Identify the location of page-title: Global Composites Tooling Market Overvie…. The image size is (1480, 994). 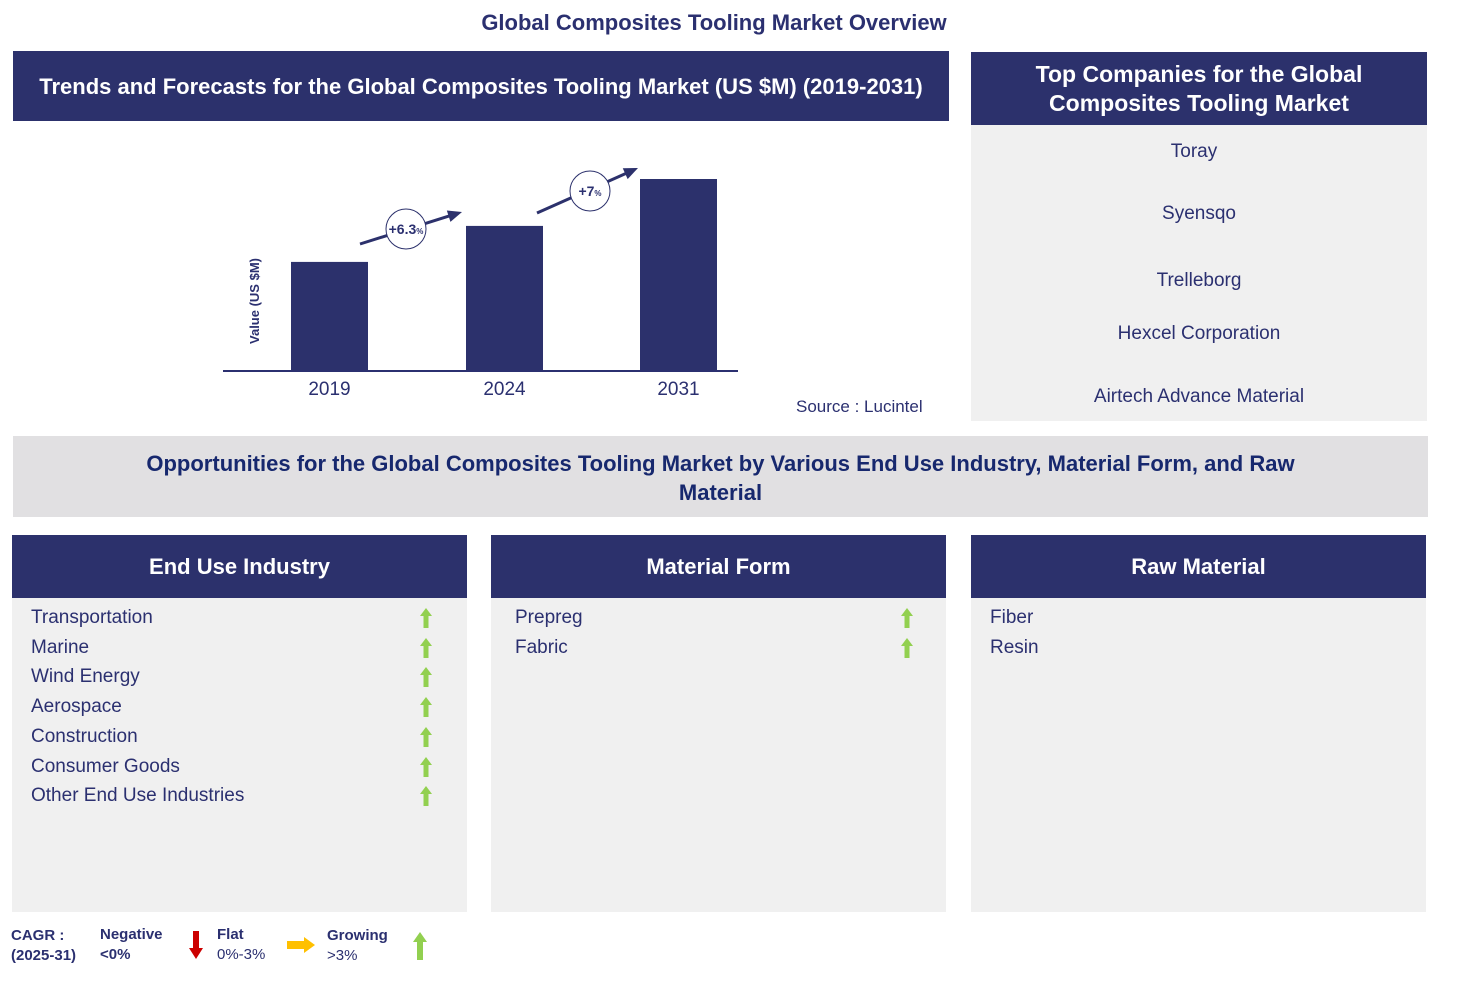
(714, 22).